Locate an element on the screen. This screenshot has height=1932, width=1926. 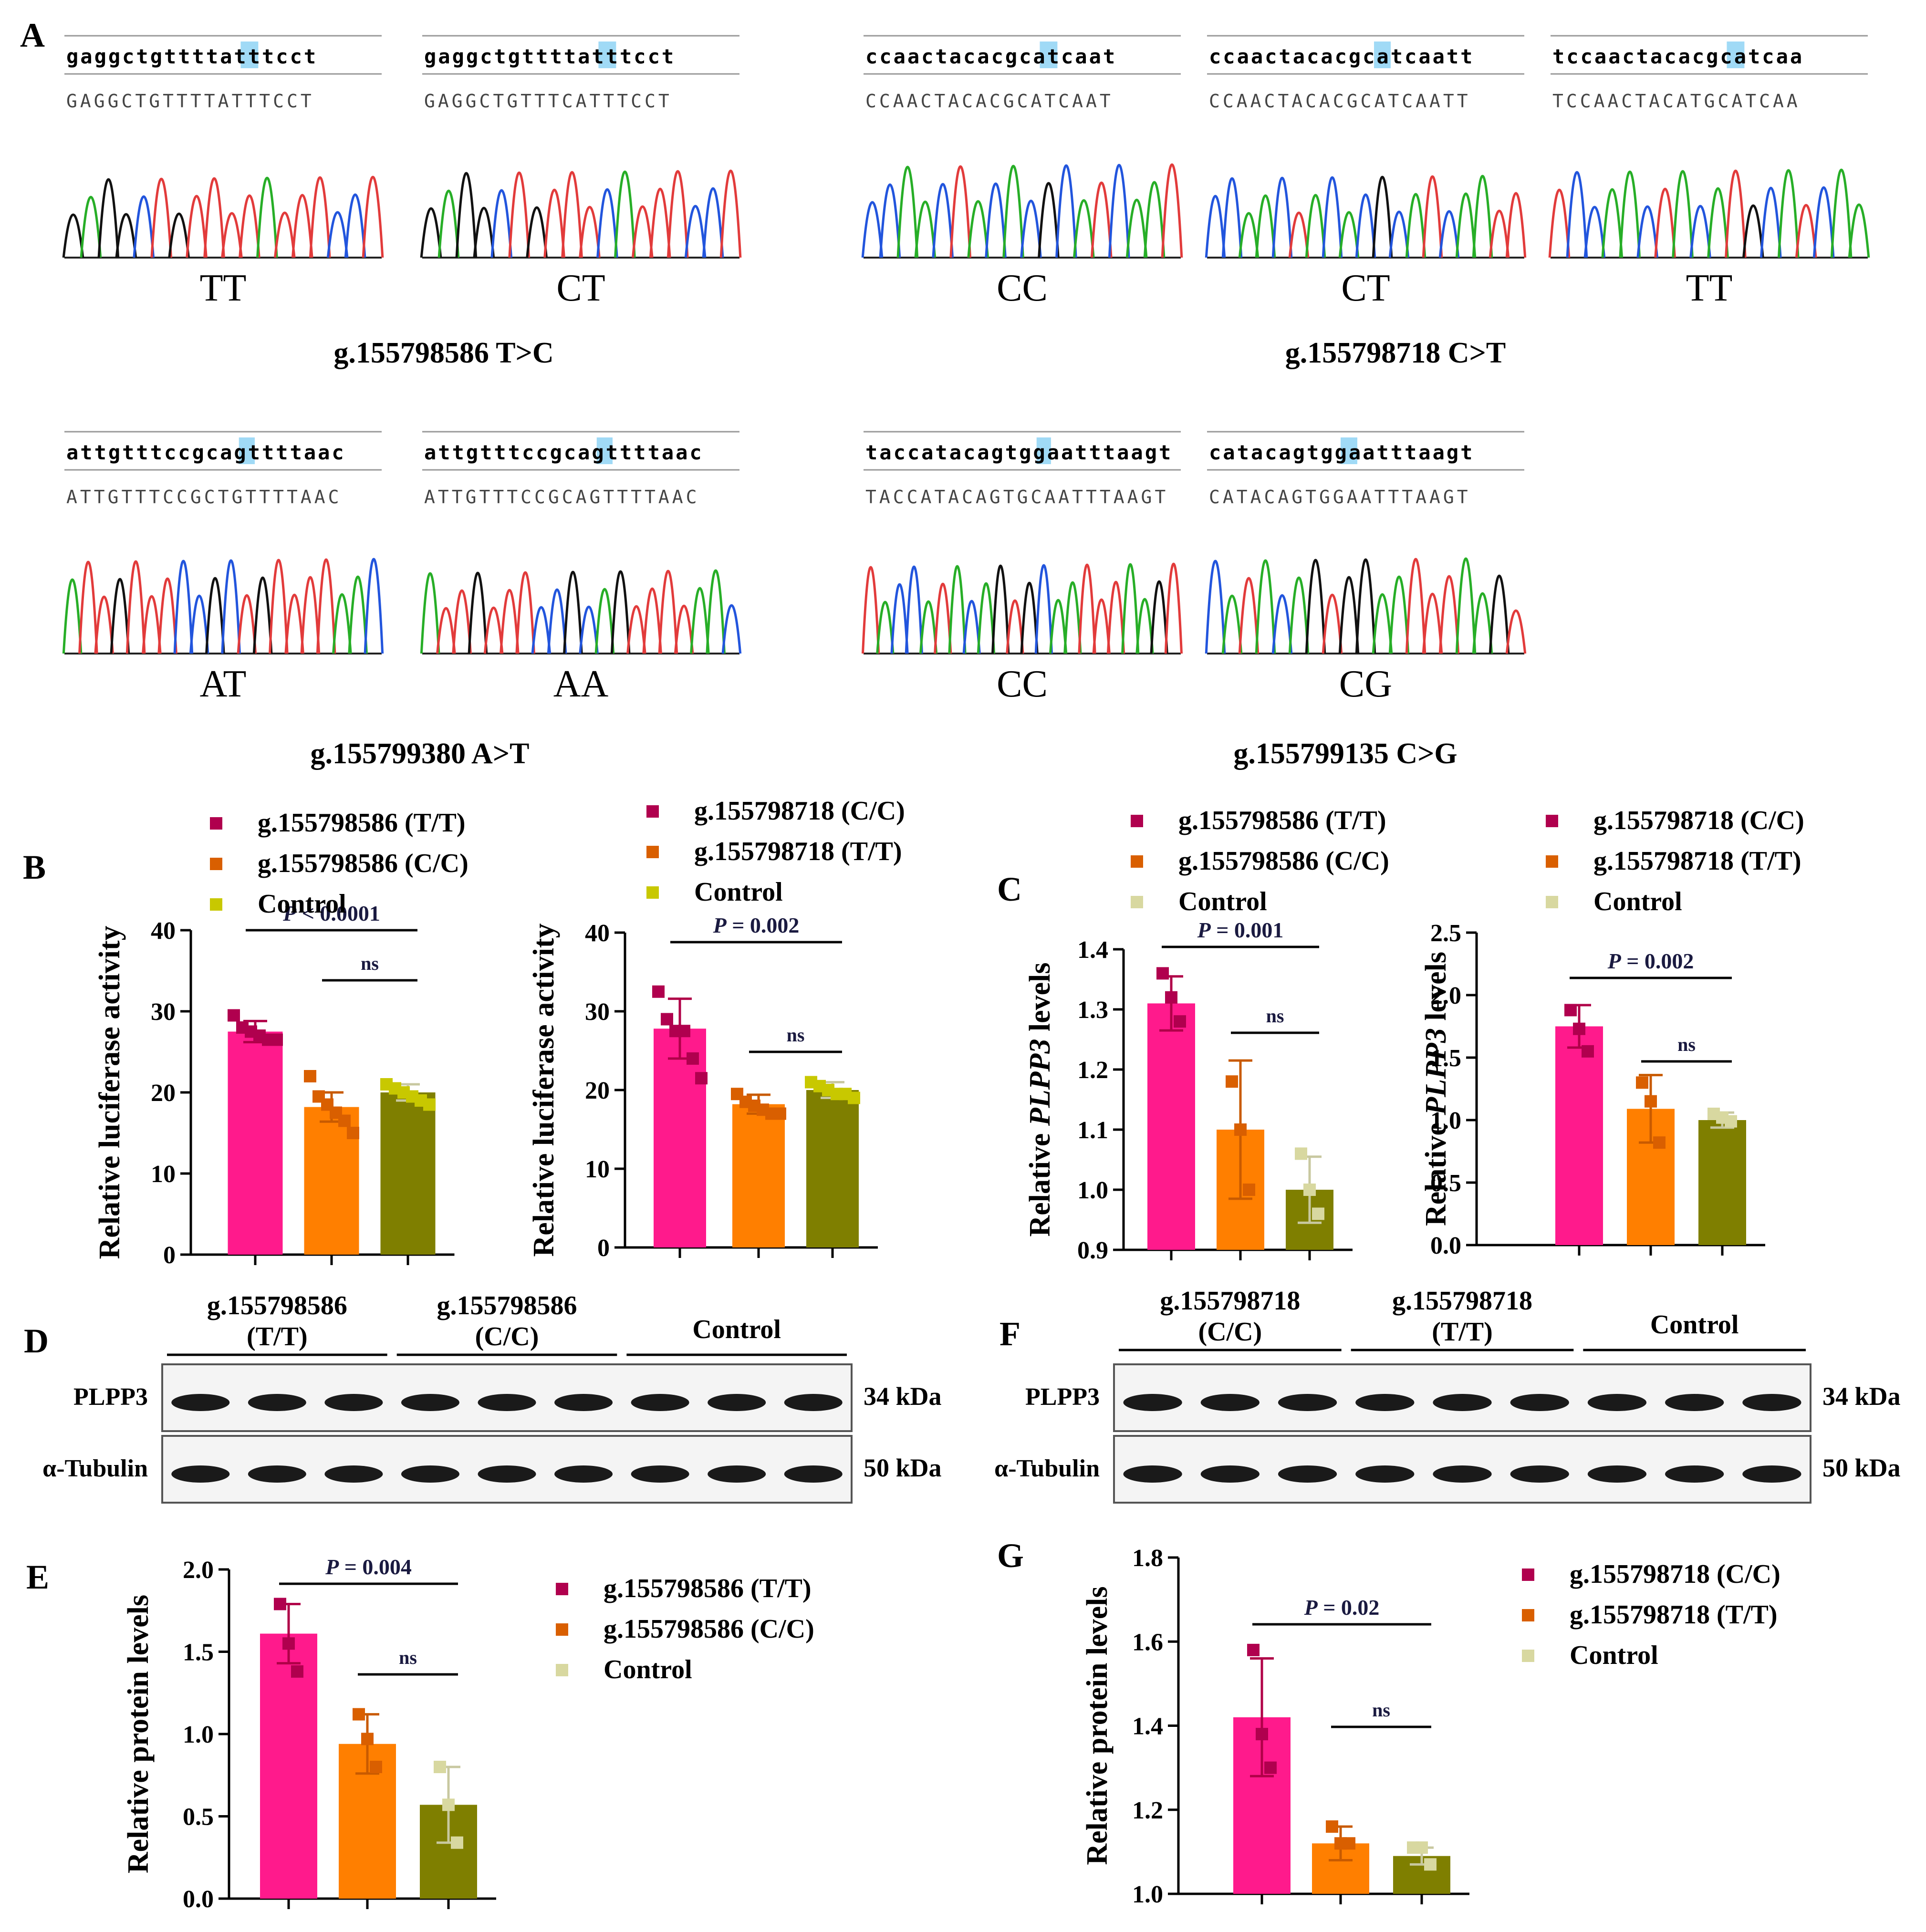
blot-group-genotype: (C/C) is located at coordinates (507, 1336).